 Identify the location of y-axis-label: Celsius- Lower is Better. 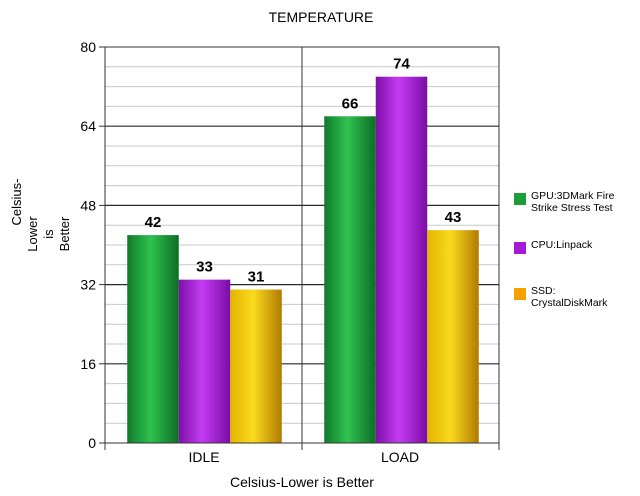
(40, 215).